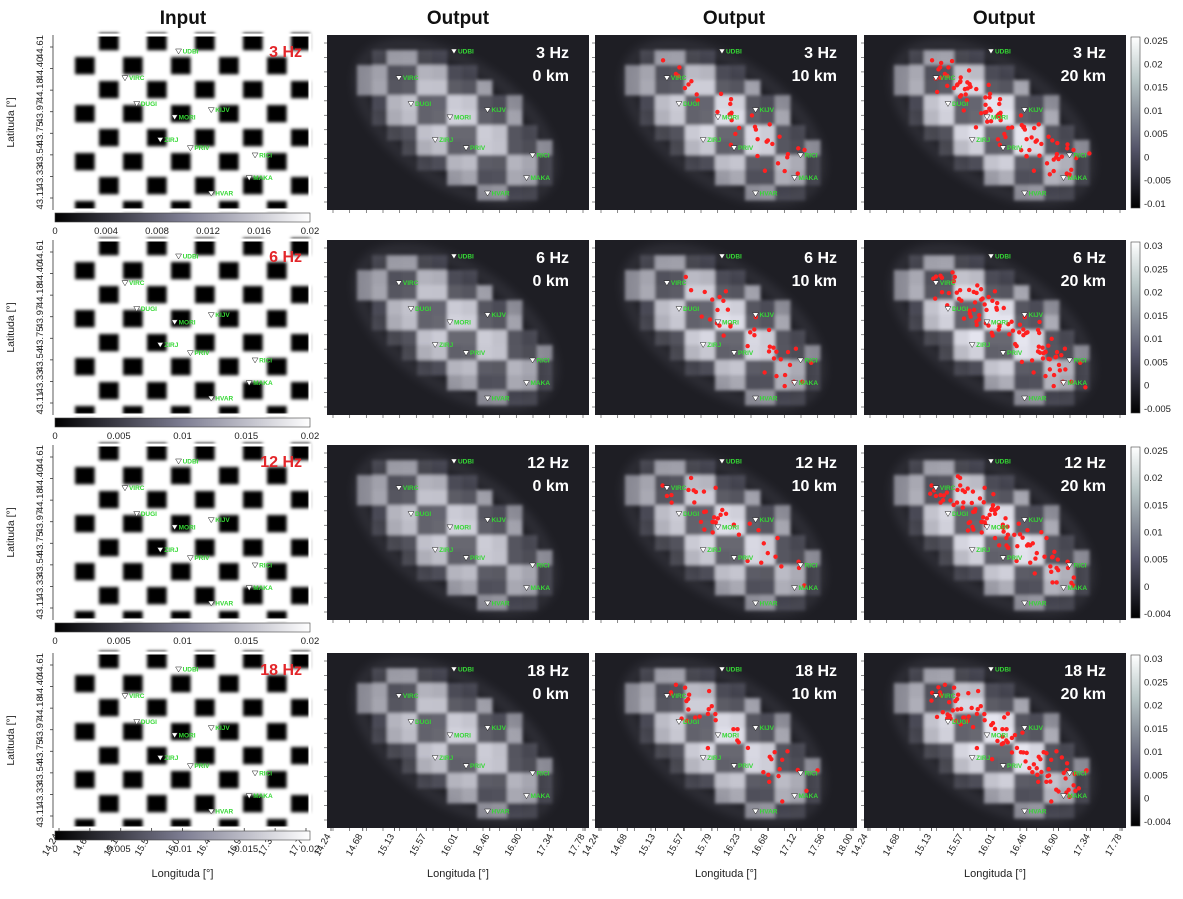  I want to click on station-label: HVAR, so click(1038, 399).